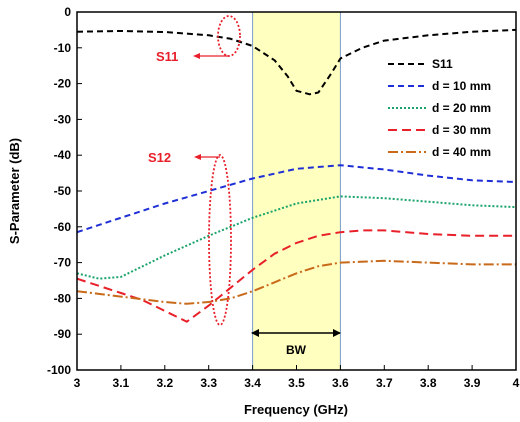 The height and width of the screenshot is (422, 520). Describe the element at coordinates (63, 48) in the screenshot. I see `y-tick-label: -10` at that location.